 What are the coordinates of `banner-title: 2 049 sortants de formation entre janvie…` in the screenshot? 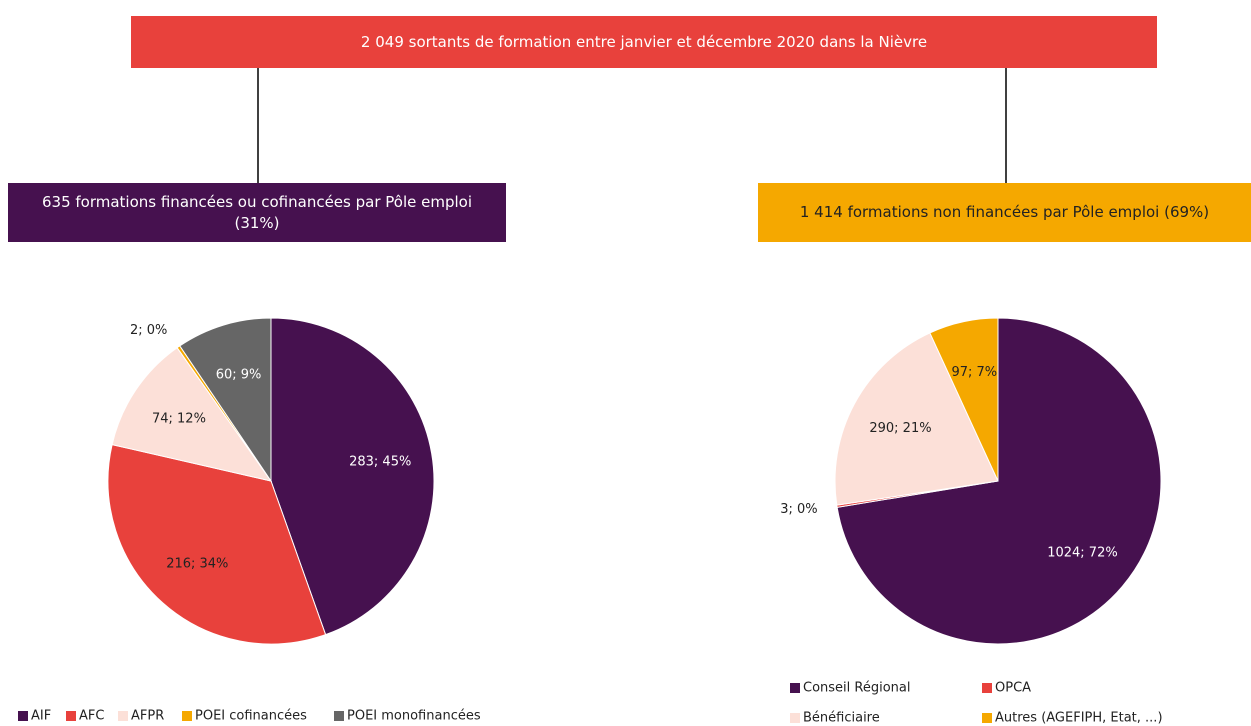 It's located at (644, 42).